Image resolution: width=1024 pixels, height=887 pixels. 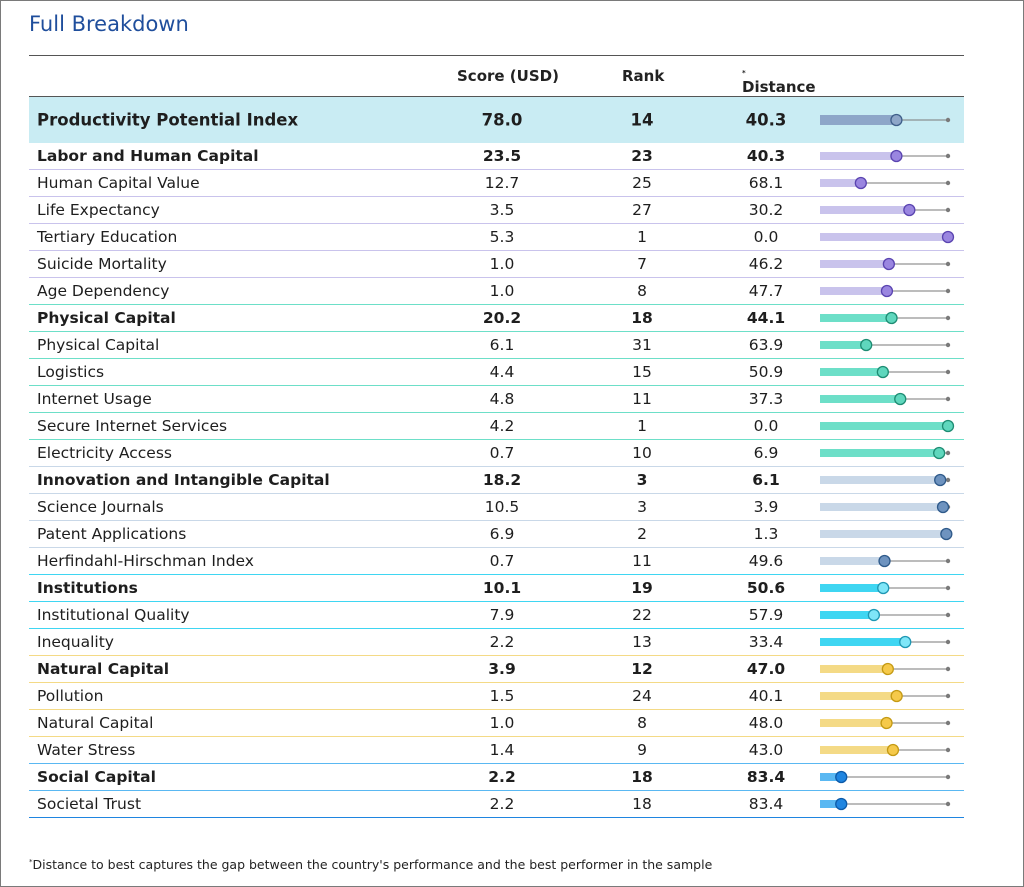 What do you see at coordinates (502, 426) in the screenshot?
I see `row-score: 4.2` at bounding box center [502, 426].